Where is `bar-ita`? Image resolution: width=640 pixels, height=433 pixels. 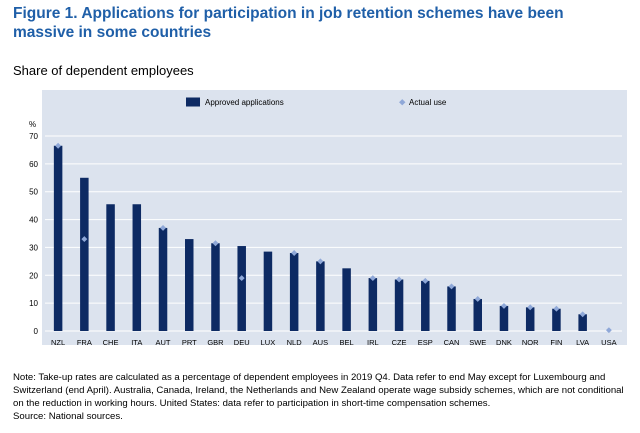 bar-ita is located at coordinates (137, 267).